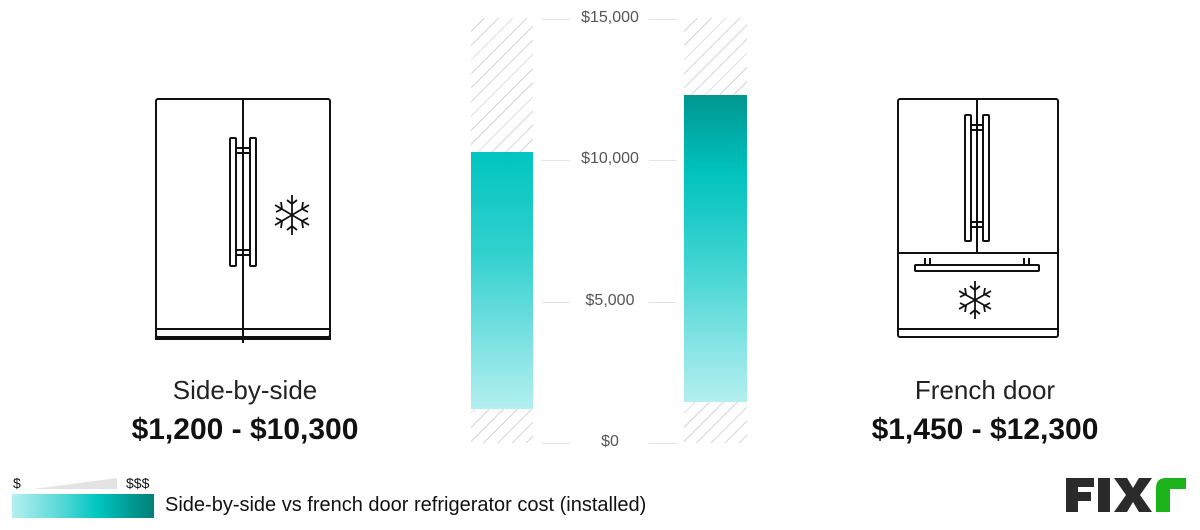 The height and width of the screenshot is (530, 1200). Describe the element at coordinates (502, 280) in the screenshot. I see `bar-side-by-side` at that location.